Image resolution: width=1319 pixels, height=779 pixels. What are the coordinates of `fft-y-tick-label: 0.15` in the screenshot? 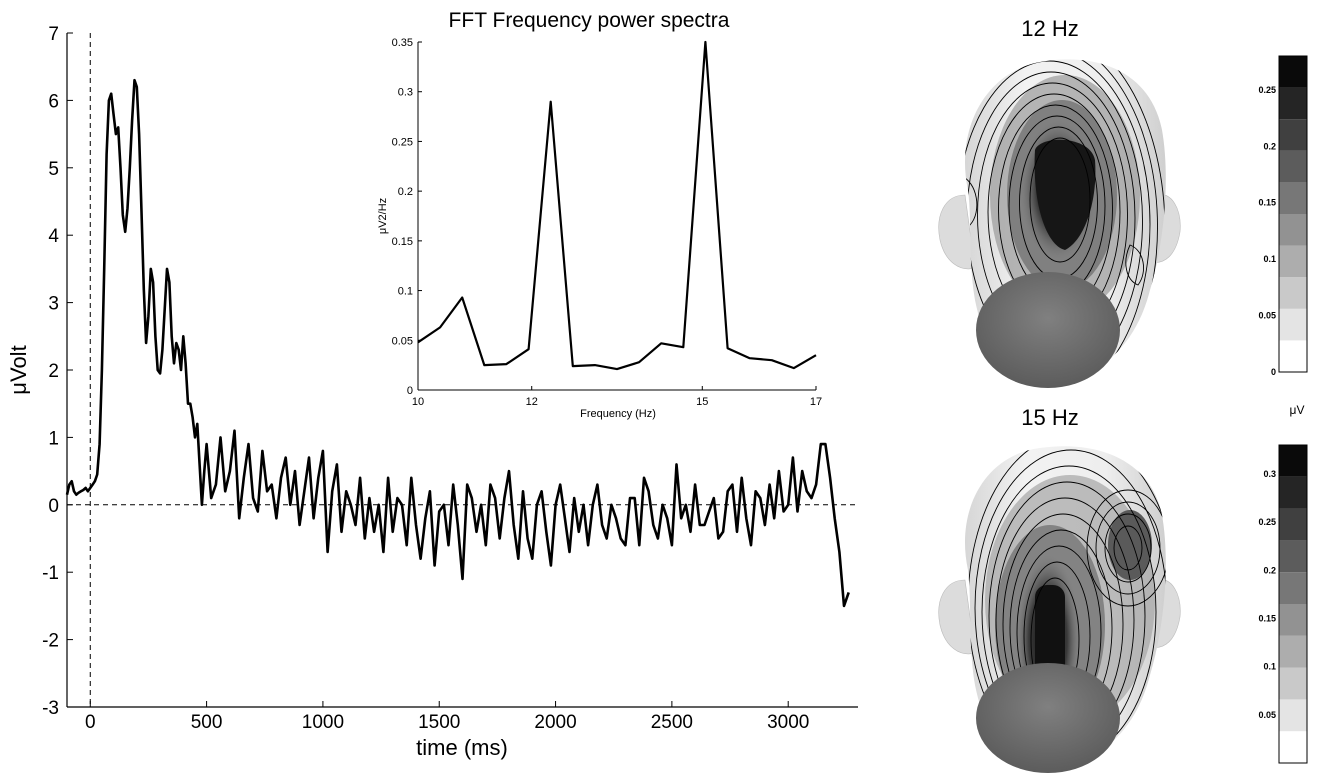 It's located at (402, 242).